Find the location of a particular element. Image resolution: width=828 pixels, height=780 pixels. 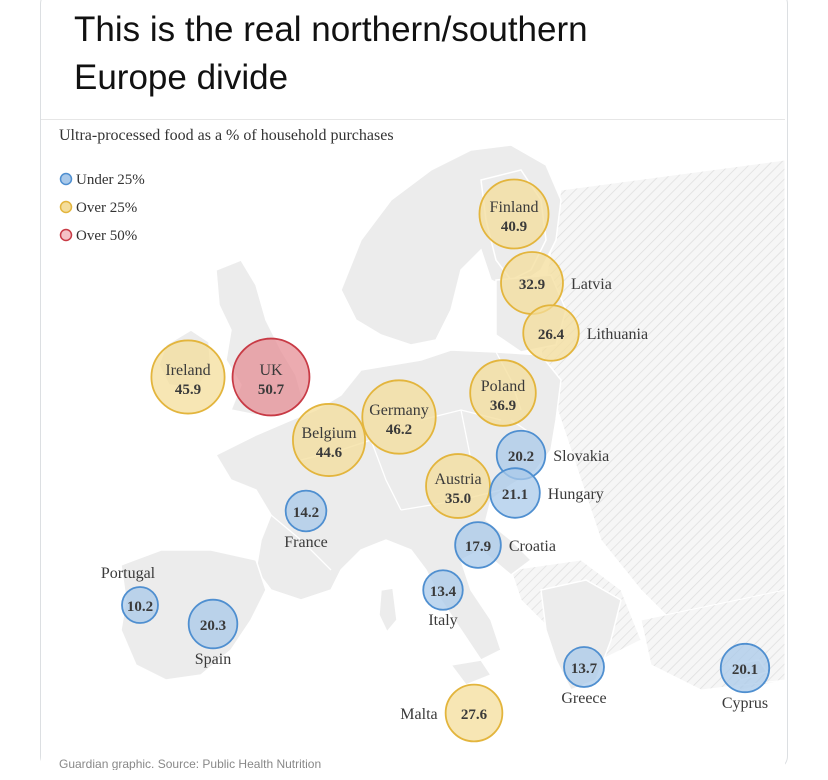

tweet-text-line-1: This is the real northern/southern is located at coordinates (331, 29).